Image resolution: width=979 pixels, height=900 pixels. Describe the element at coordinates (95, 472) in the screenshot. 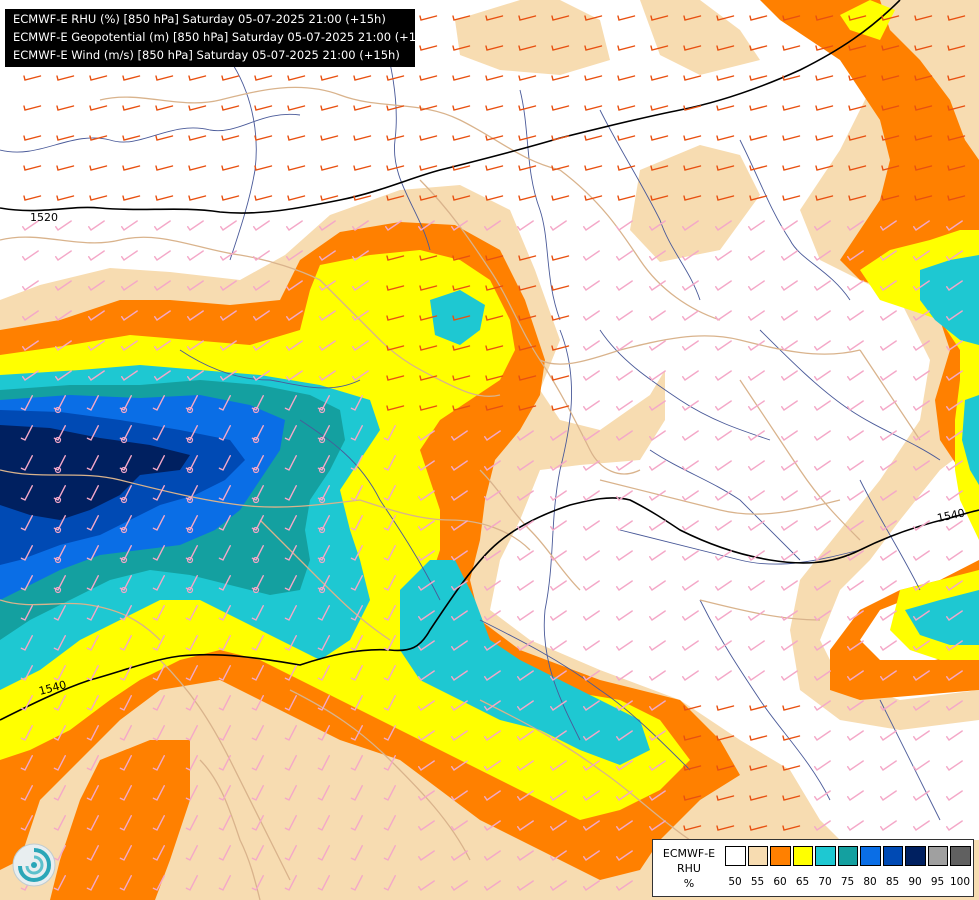

I see `rhu-90-shading` at that location.